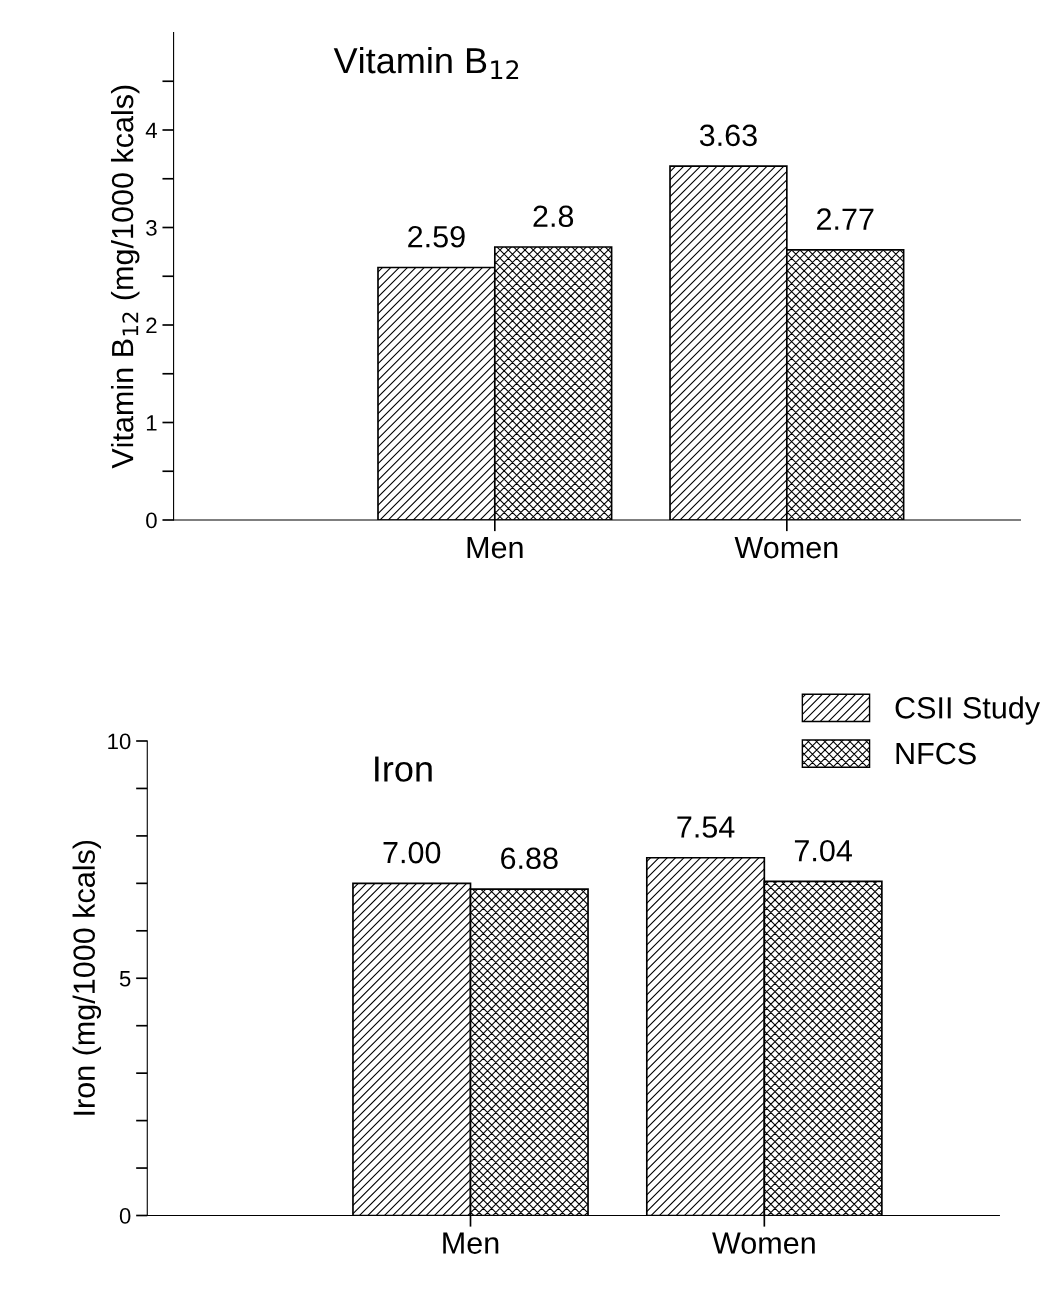 The width and height of the screenshot is (1052, 1300). I want to click on data-label: 7.54, so click(706, 827).